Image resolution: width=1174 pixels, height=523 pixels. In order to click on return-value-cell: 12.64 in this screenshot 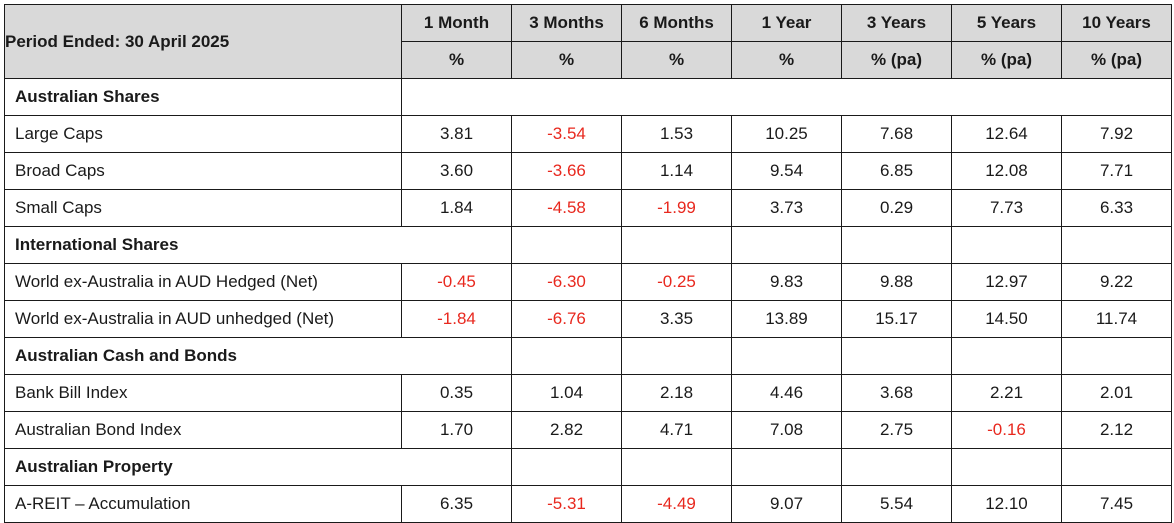, I will do `click(1006, 134)`.